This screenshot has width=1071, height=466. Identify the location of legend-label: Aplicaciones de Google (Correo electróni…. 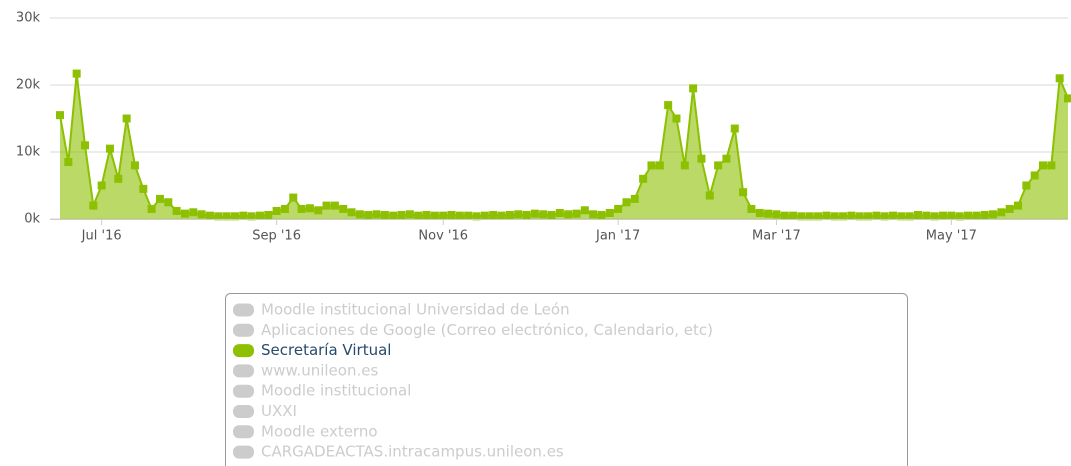
(487, 330).